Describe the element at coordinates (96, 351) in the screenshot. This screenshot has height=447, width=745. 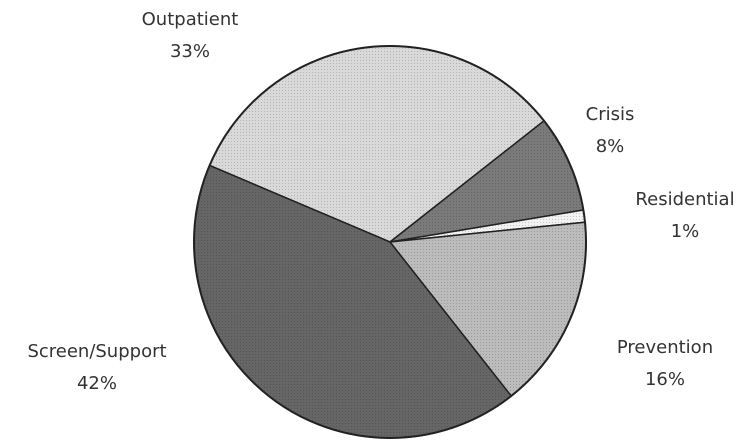
I see `slice-label: Screen/Support` at that location.